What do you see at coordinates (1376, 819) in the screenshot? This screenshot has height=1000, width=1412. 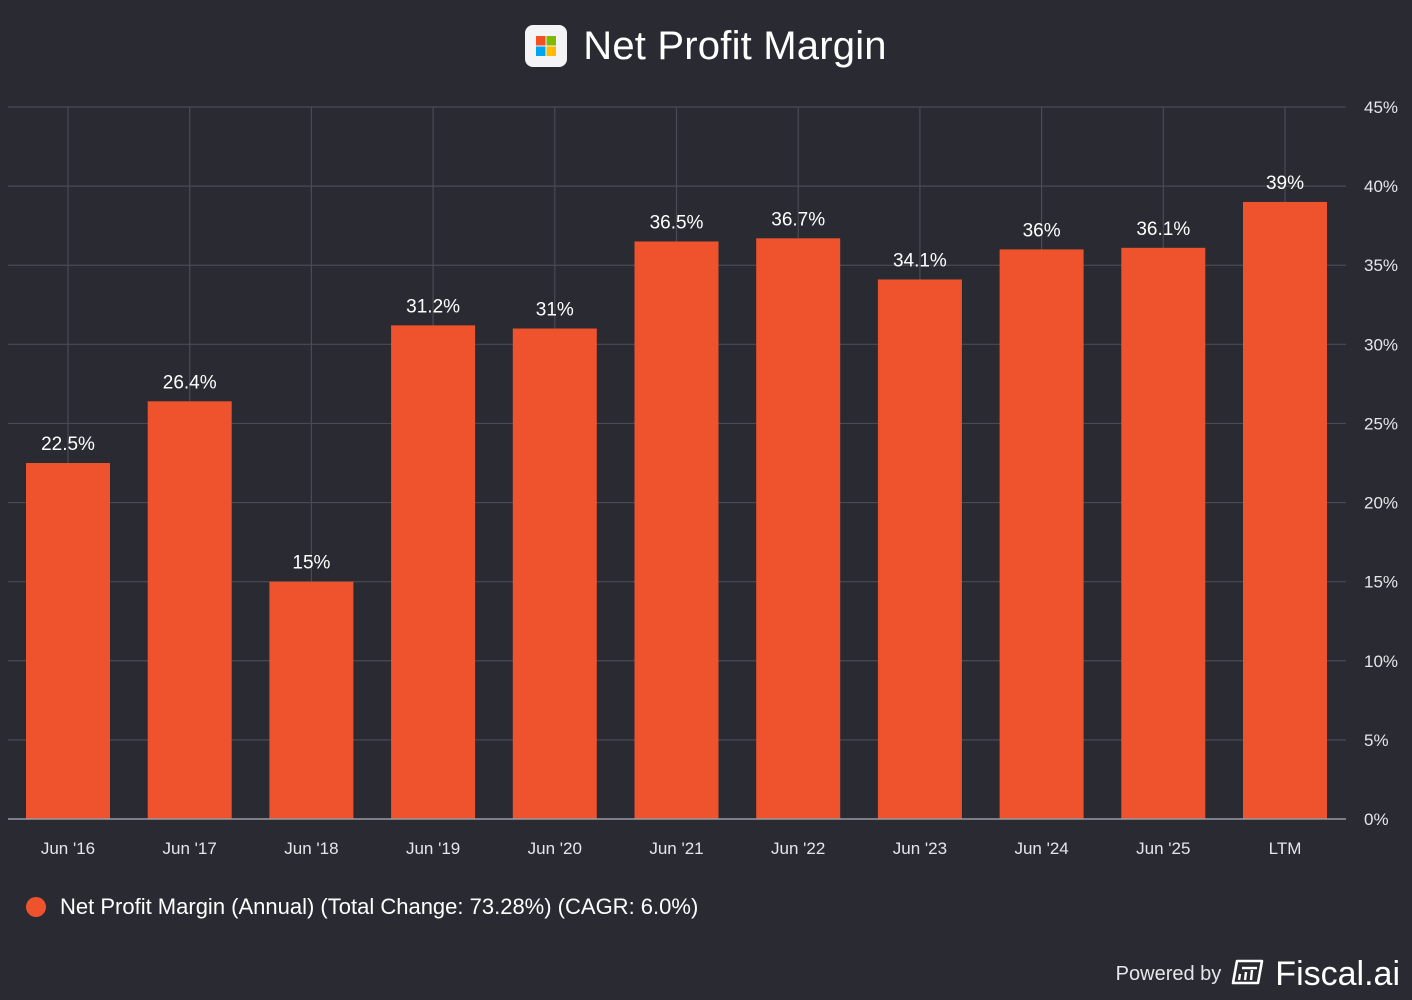 I see `y-tick-label: 0%` at bounding box center [1376, 819].